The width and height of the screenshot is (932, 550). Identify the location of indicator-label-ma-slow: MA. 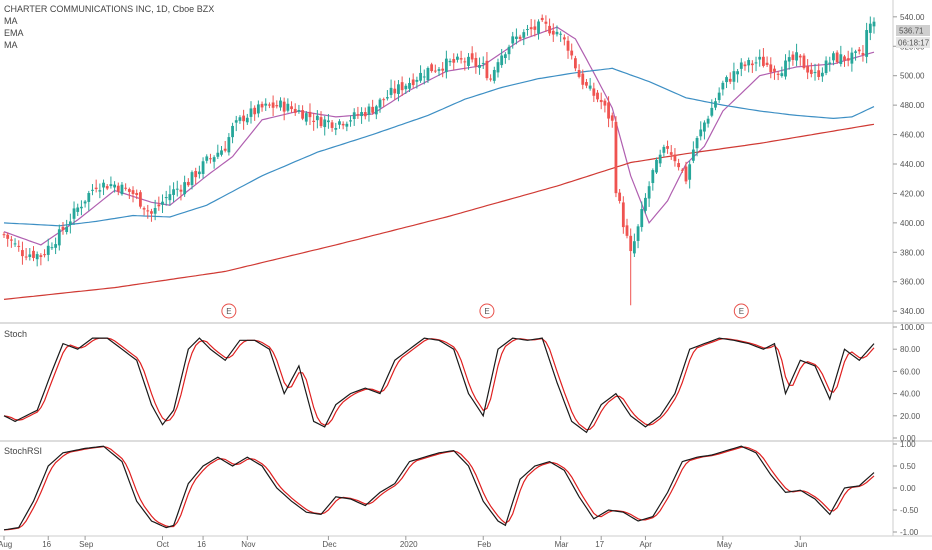
(11, 45).